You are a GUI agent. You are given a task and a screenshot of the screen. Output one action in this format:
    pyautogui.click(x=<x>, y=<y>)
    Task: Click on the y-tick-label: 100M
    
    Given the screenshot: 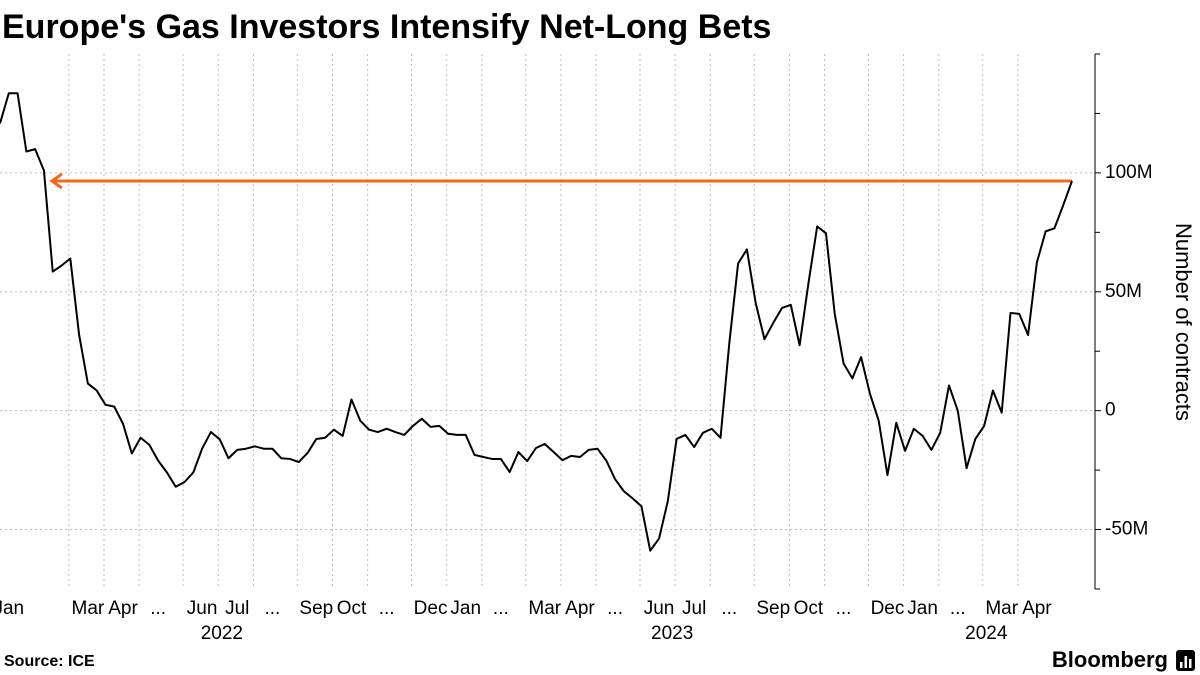 What is the action you would take?
    pyautogui.click(x=1129, y=172)
    